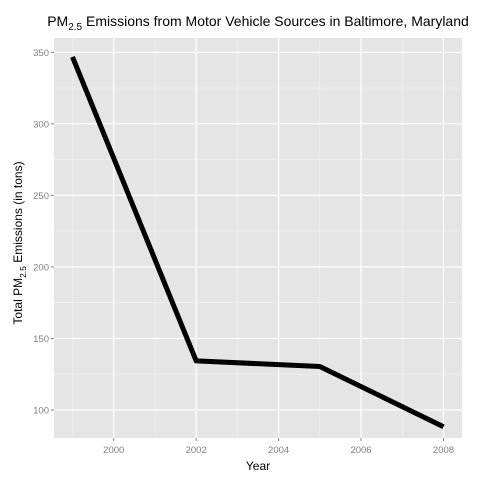  Describe the element at coordinates (41, 53) in the screenshot. I see `y-tick-label: 350` at that location.